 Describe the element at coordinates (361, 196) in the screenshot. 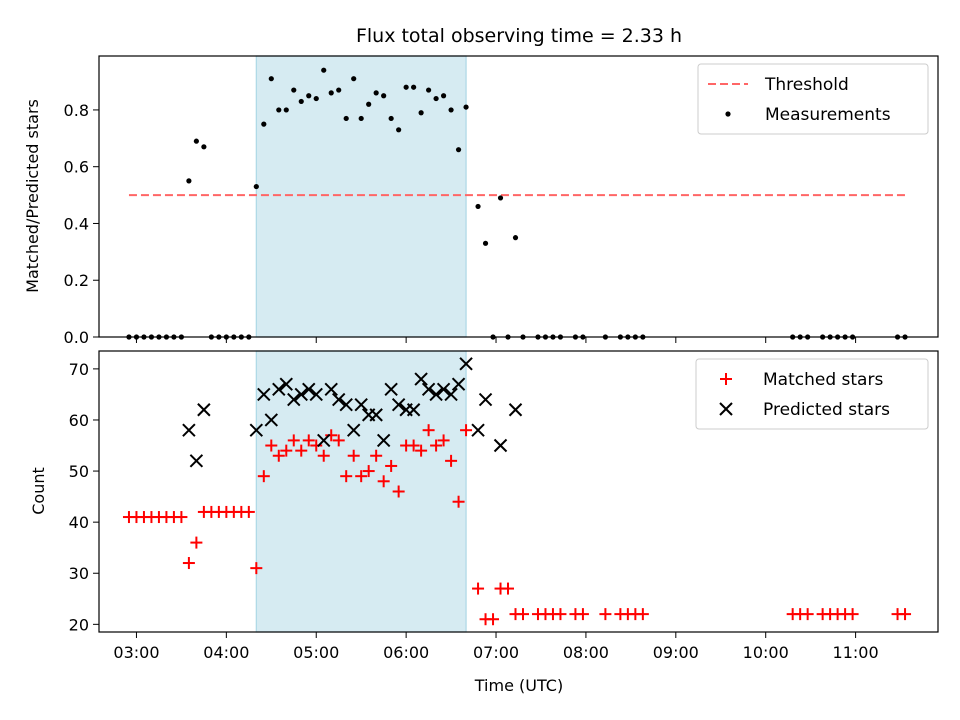

I see `top-shaded-region` at that location.